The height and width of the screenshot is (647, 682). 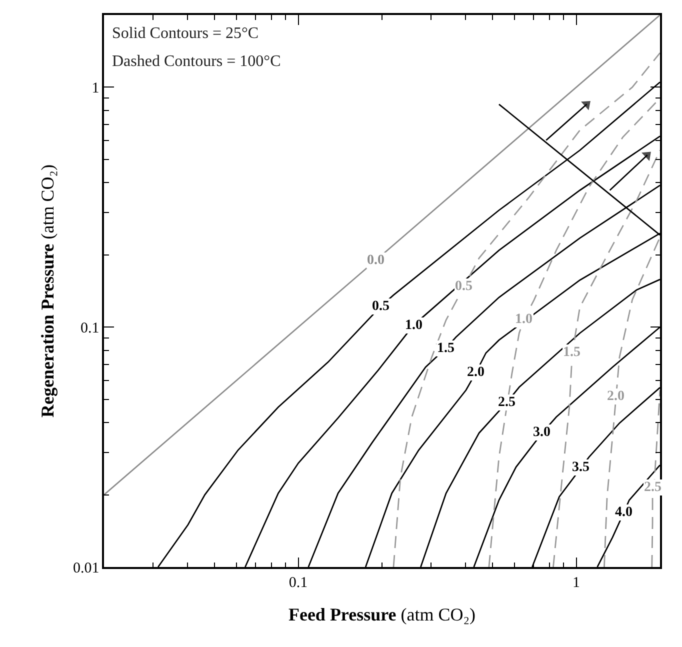 I want to click on annotation: 3.0, so click(x=541, y=432).